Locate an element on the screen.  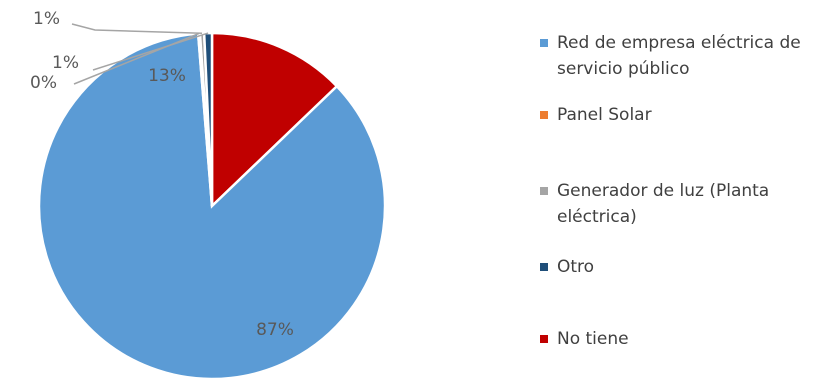
leader-lines is located at coordinates (140, 54).